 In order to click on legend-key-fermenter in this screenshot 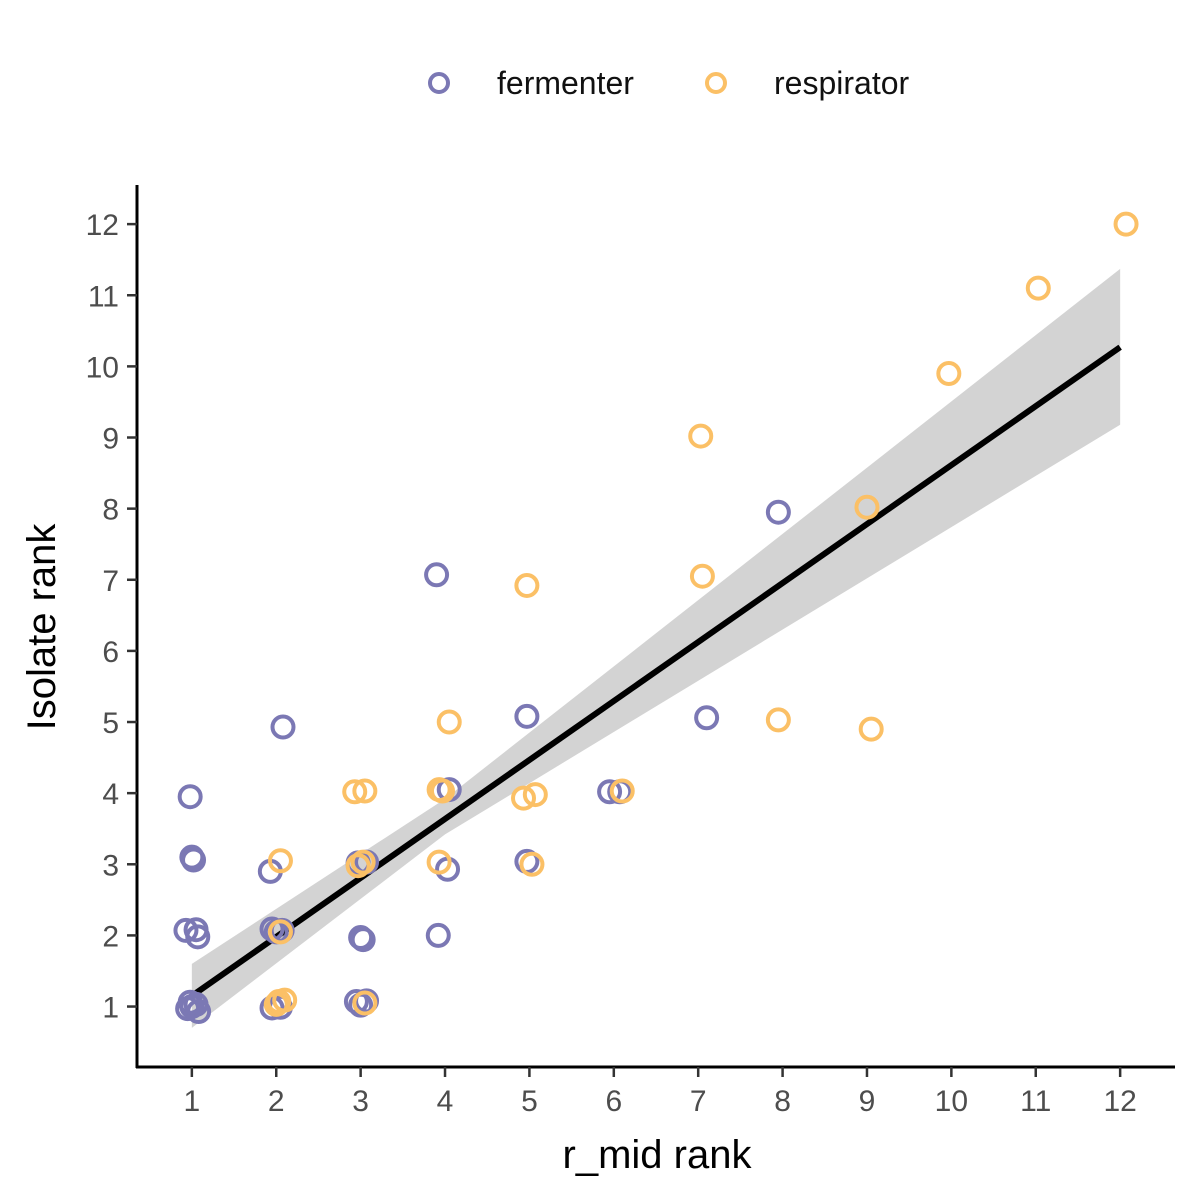, I will do `click(439, 83)`.